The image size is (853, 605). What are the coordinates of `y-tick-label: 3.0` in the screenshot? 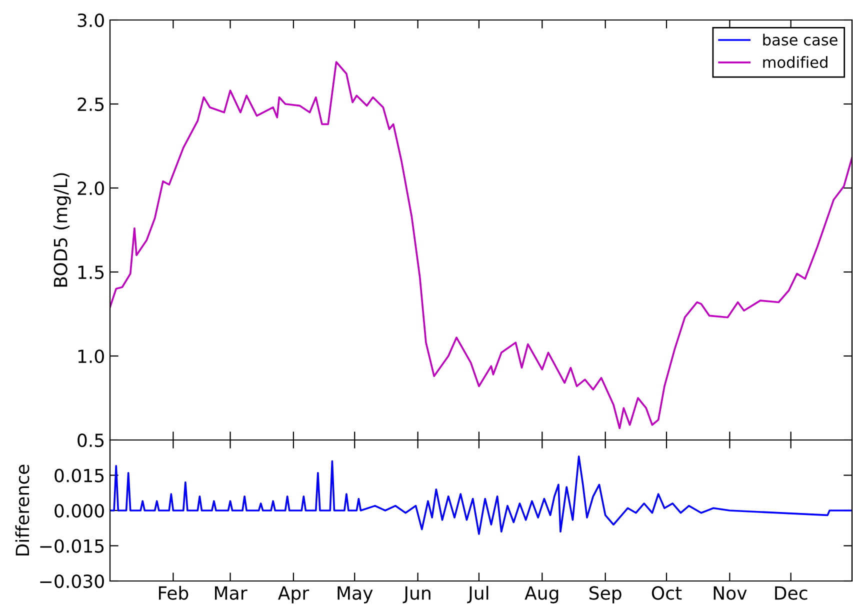 It's located at (91, 20).